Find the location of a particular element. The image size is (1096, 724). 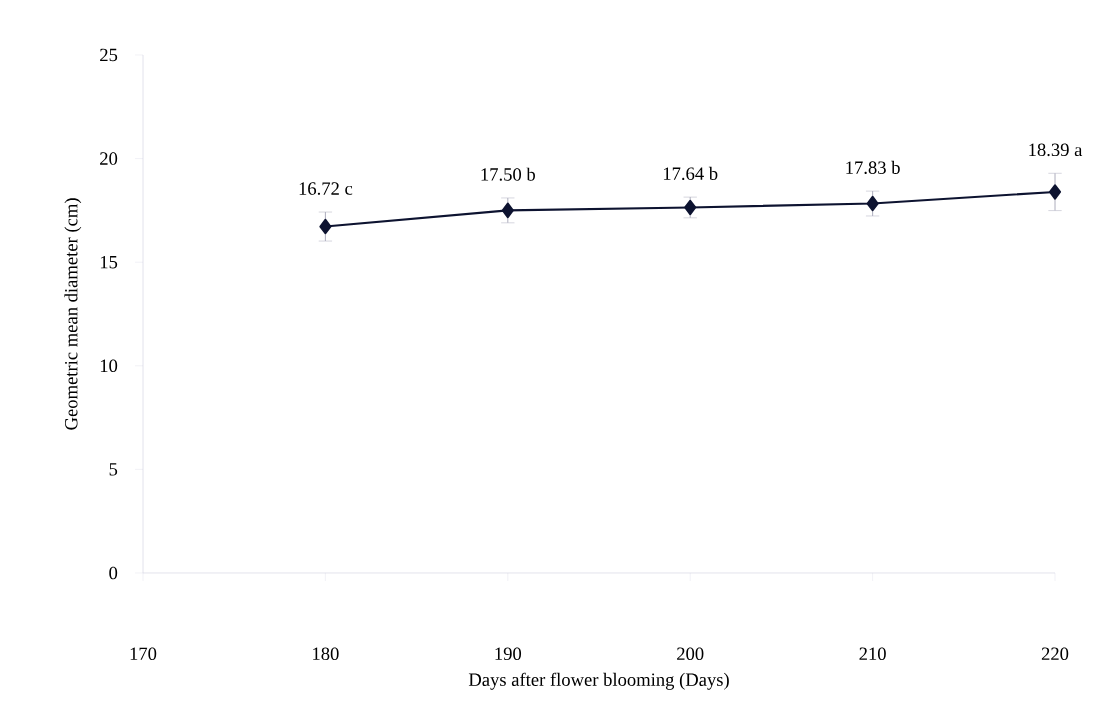

data-label: 16.72 c is located at coordinates (326, 188).